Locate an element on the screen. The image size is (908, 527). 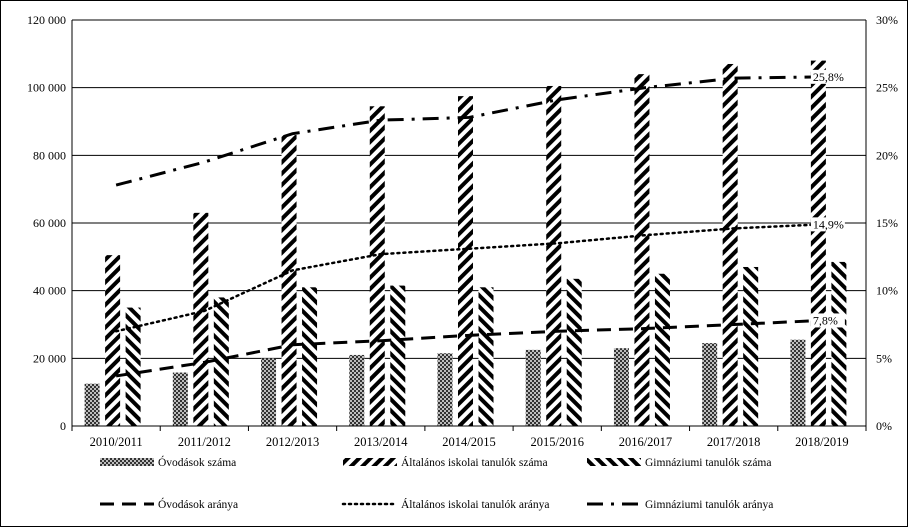
y-right-tick-label: 30% is located at coordinates (887, 20).